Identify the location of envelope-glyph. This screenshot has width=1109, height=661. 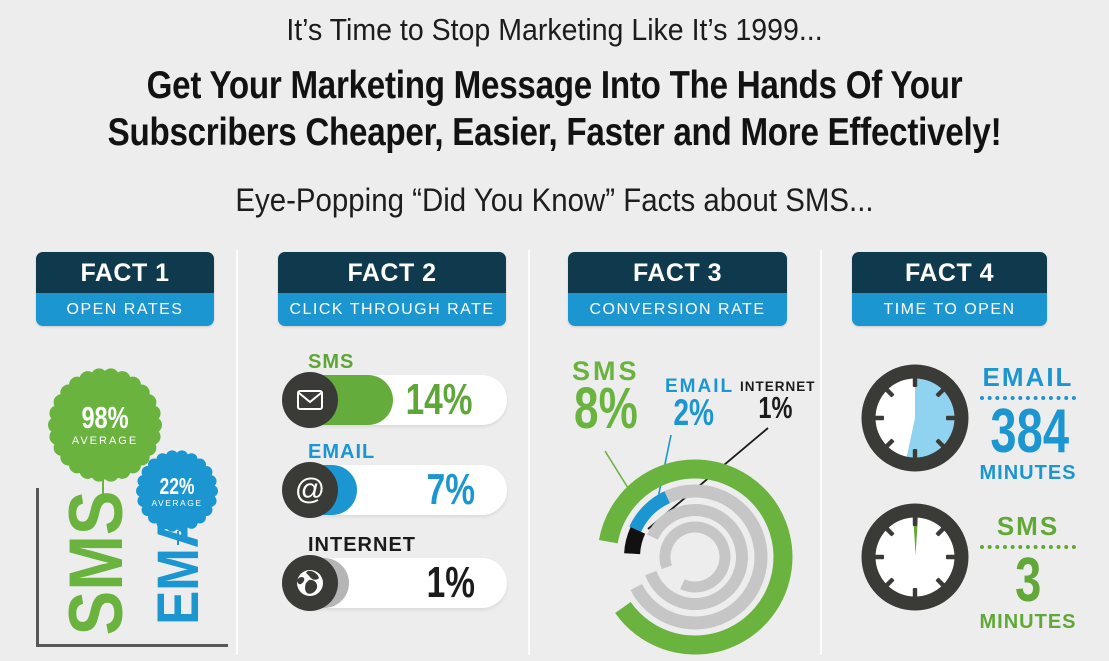
(310, 400).